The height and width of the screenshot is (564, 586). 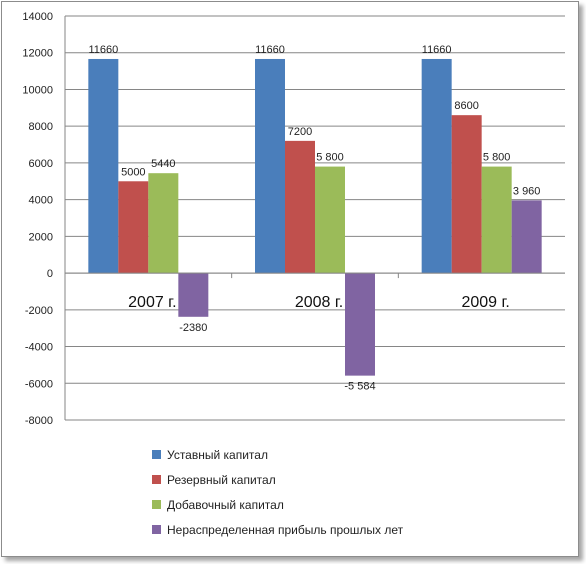 What do you see at coordinates (37, 90) in the screenshot?
I see `y-tick-label: 10000` at bounding box center [37, 90].